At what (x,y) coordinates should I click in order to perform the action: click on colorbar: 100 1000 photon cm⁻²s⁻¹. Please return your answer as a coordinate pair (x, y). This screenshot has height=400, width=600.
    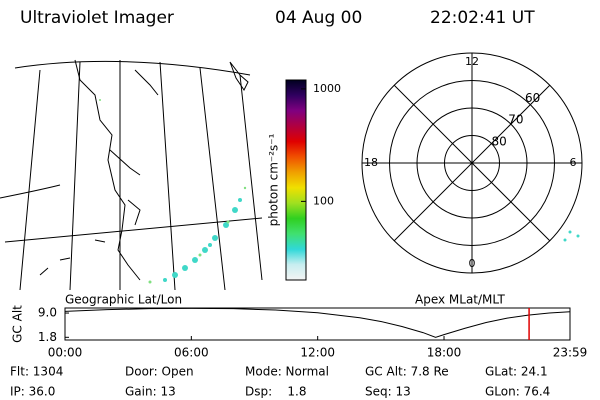
    Looking at the image, I should click on (304, 180).